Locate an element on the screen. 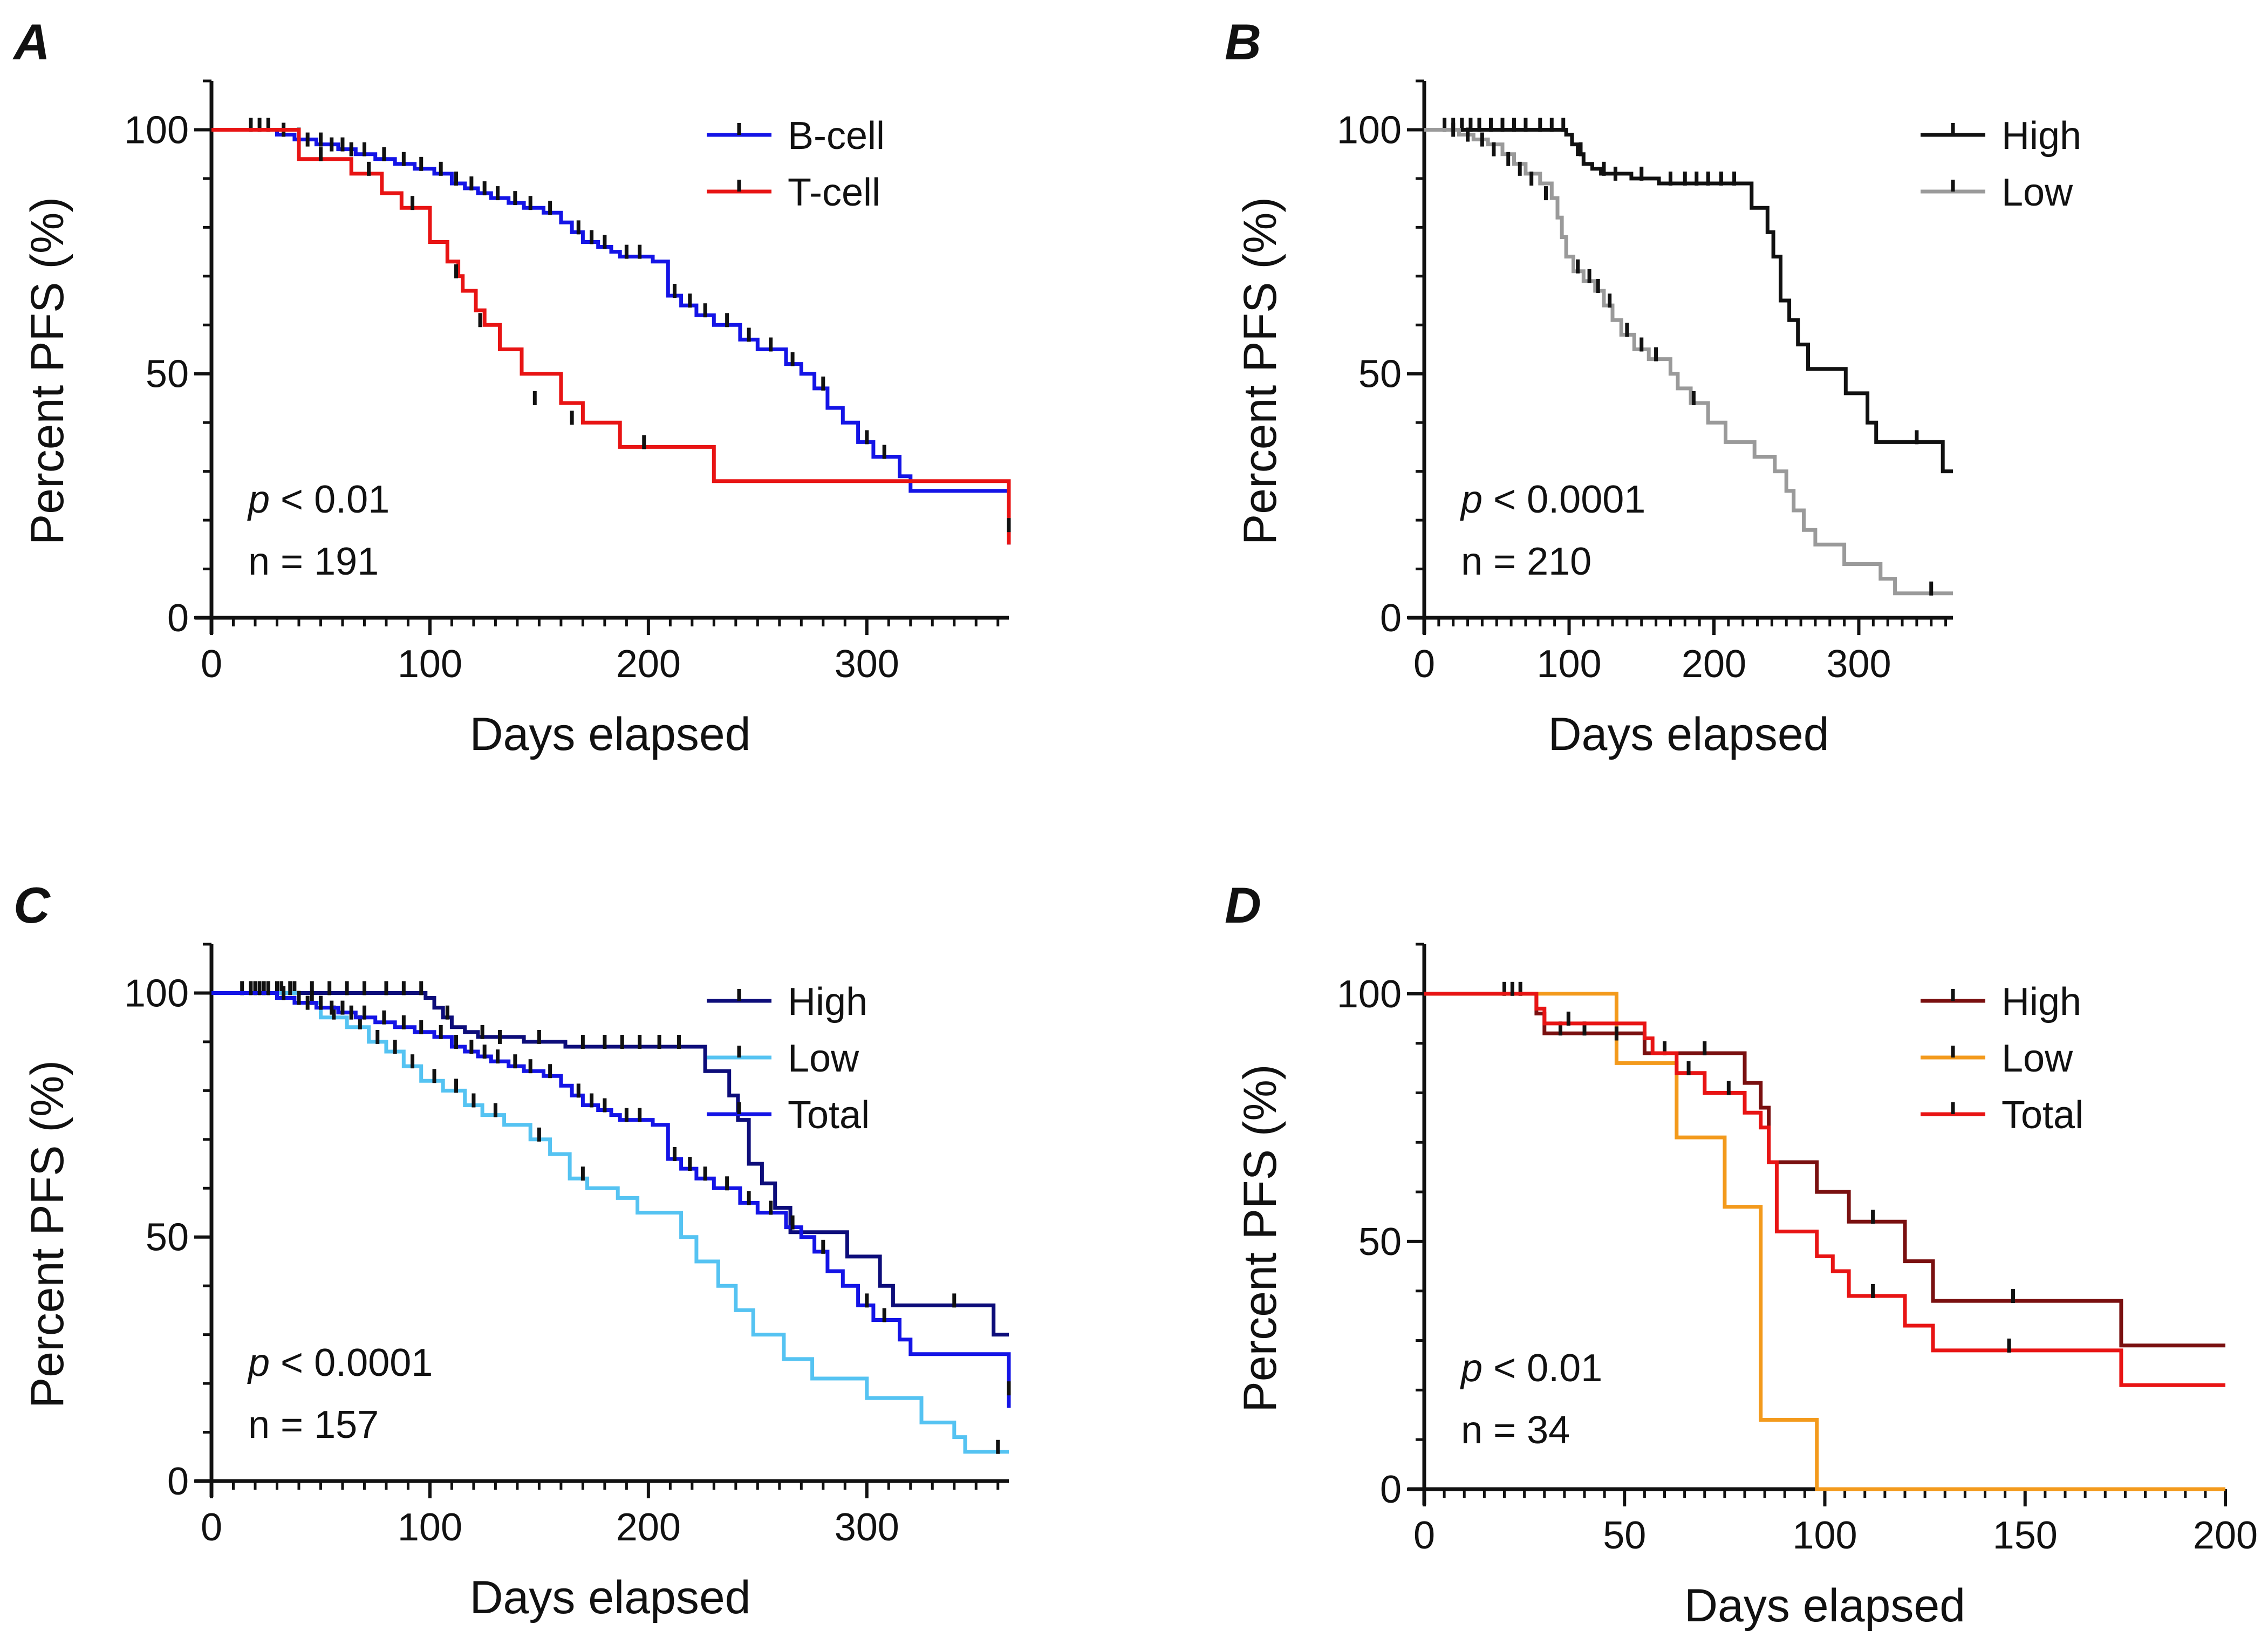  series-line-b-cell is located at coordinates (611, 336).